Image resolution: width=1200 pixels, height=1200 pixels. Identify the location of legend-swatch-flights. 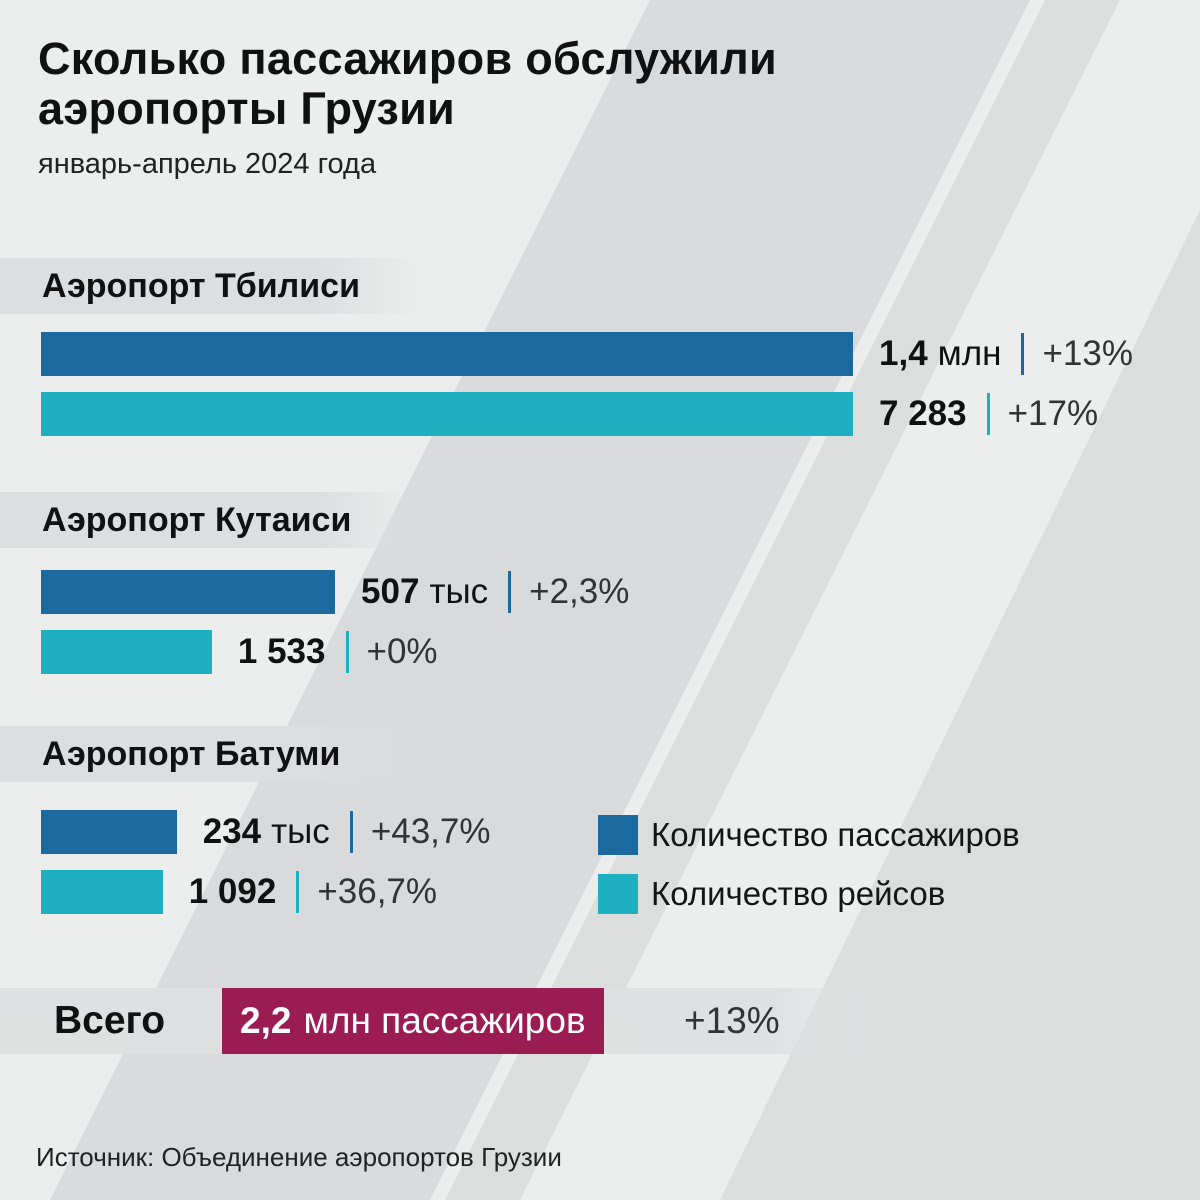
(618, 894).